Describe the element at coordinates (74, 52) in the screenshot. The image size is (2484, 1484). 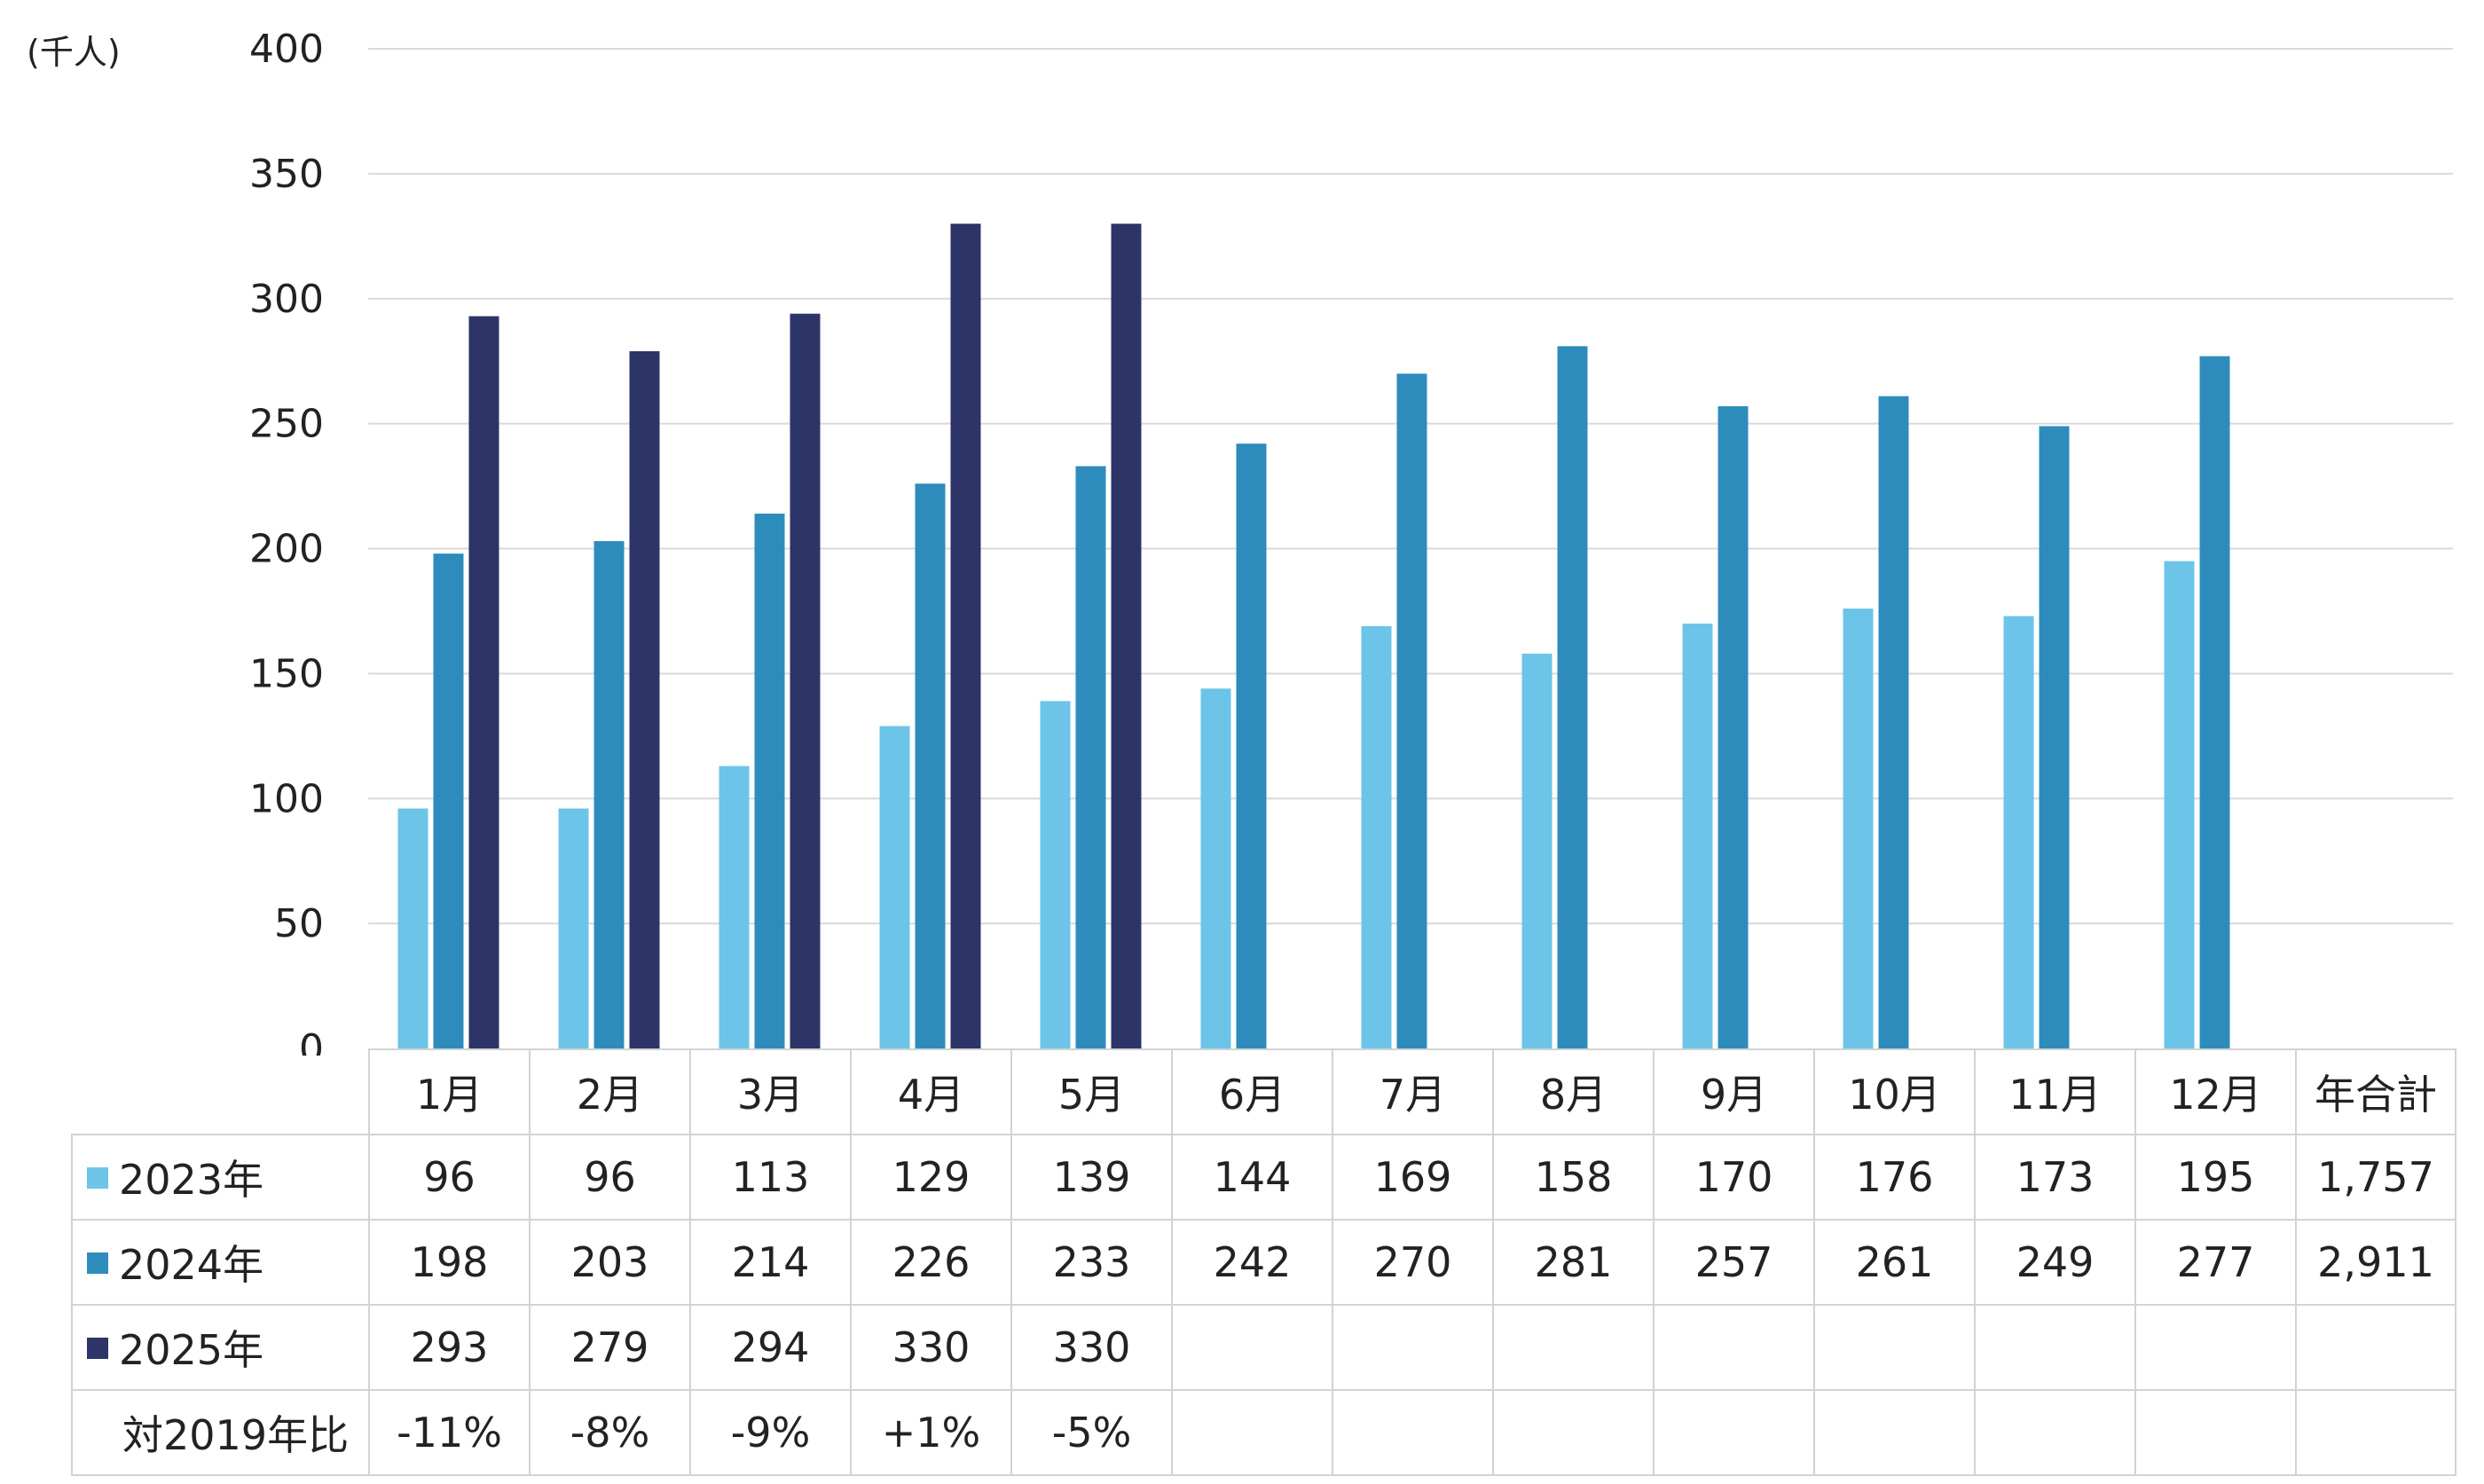
I see `y-axis-unit-label: (千人)` at that location.